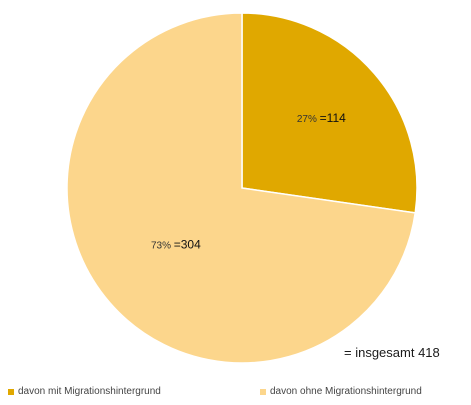 This screenshot has height=405, width=471. Describe the element at coordinates (321, 118) in the screenshot. I see `data-label-mit: 27% =114` at that location.